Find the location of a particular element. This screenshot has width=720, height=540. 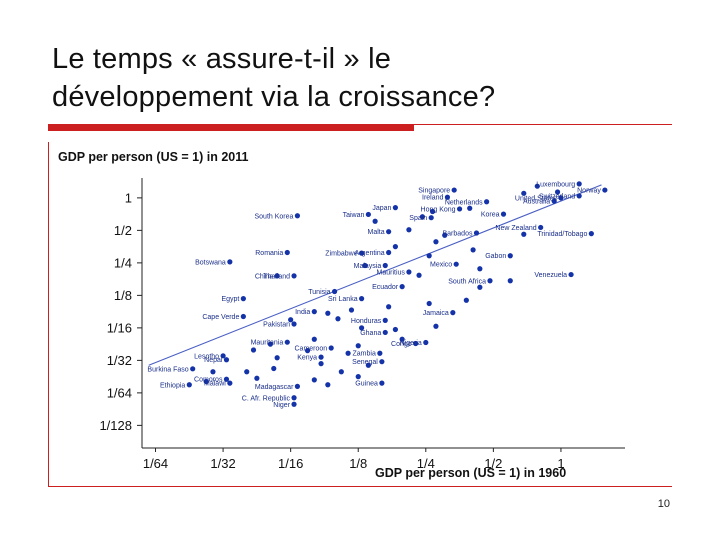

point-label: Pakistan is located at coordinates (276, 324).